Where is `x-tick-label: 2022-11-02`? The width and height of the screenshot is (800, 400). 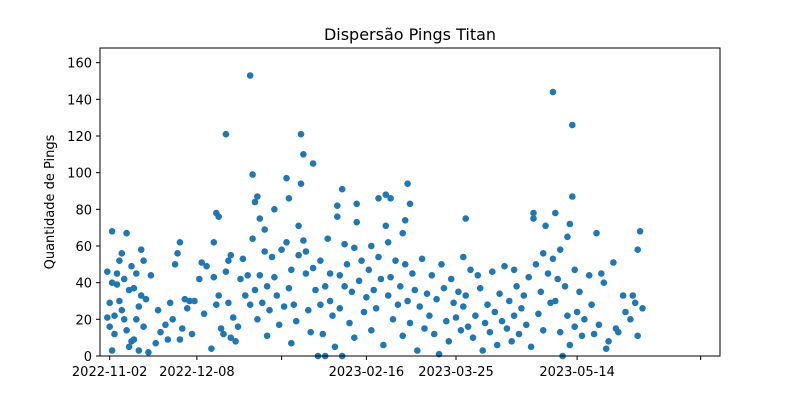
x-tick-label: 2022-11-02 is located at coordinates (110, 372).